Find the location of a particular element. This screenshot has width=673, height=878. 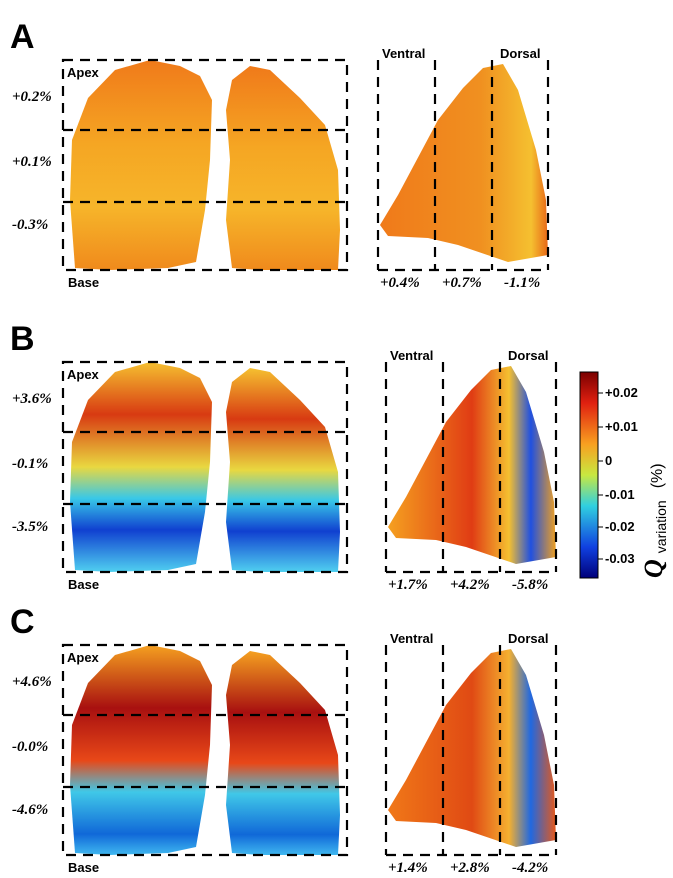

region-percent: +0.2% is located at coordinates (32, 97).